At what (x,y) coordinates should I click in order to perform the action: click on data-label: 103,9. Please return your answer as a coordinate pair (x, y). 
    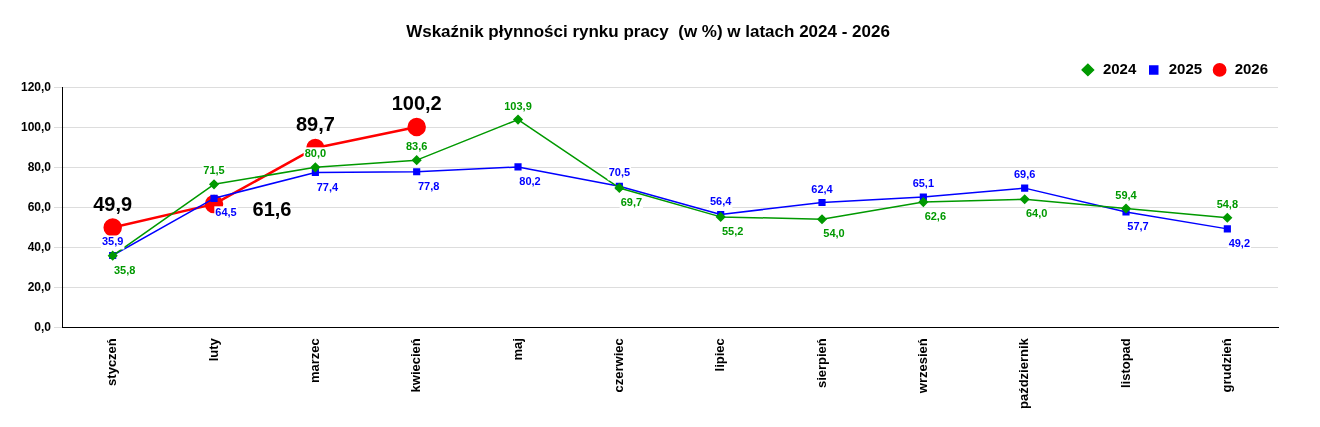
    Looking at the image, I should click on (518, 105).